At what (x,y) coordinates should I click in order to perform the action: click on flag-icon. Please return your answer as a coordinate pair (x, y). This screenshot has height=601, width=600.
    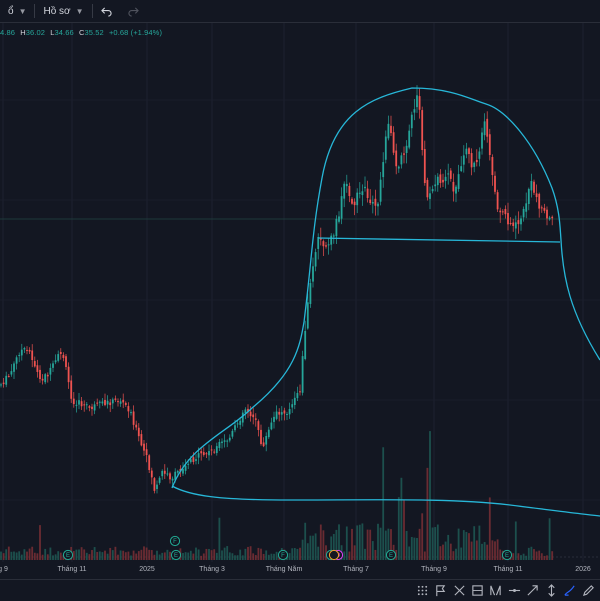
    Looking at the image, I should click on (440, 590).